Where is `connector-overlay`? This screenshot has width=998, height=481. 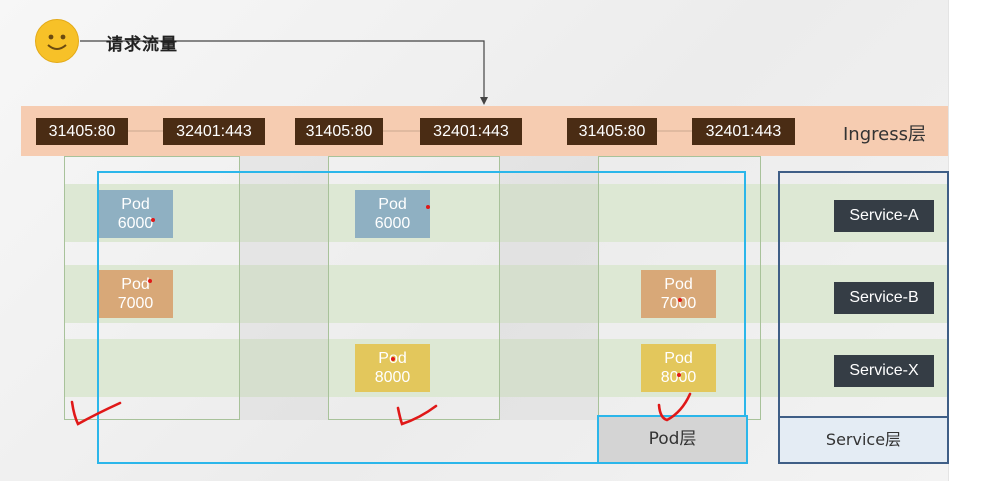 connector-overlay is located at coordinates (386, 86).